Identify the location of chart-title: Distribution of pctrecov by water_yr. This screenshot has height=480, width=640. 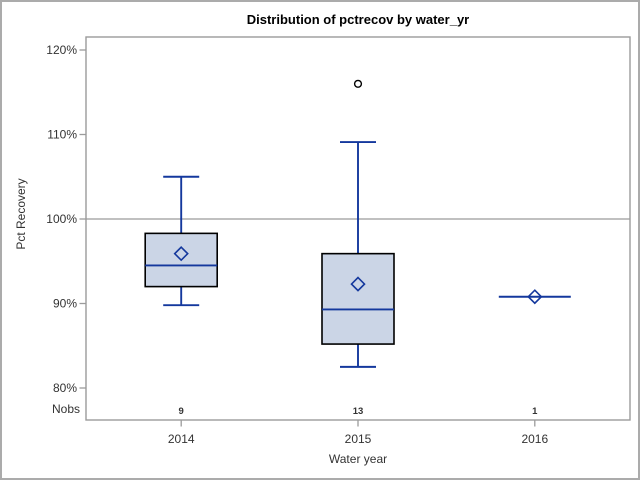
(358, 19).